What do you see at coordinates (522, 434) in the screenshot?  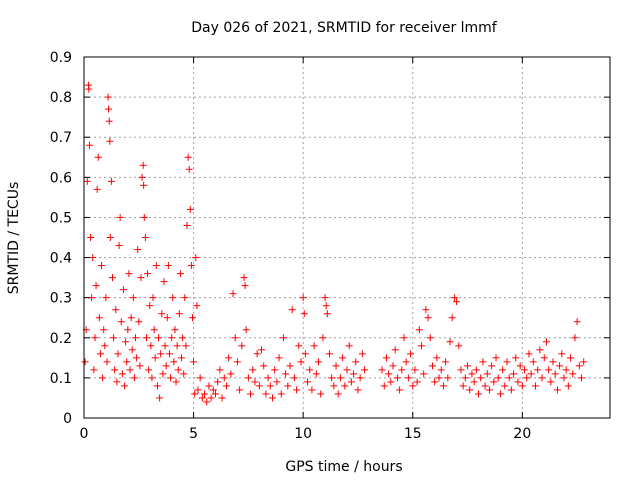 I see `x-tick-label: 20` at bounding box center [522, 434].